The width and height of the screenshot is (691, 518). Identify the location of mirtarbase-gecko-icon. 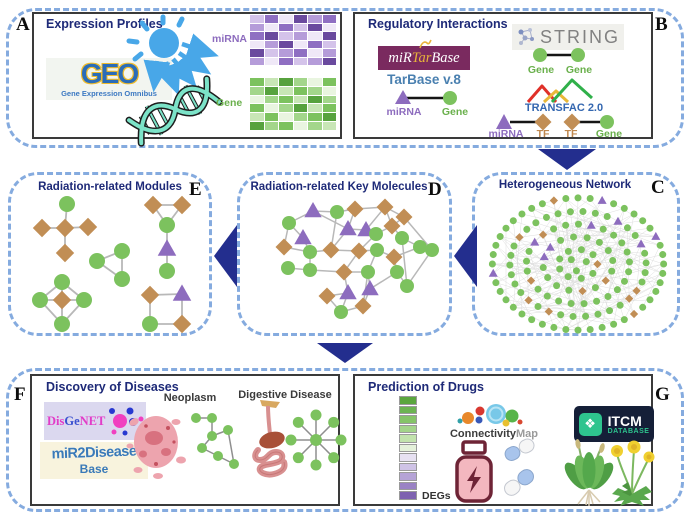
(425, 44).